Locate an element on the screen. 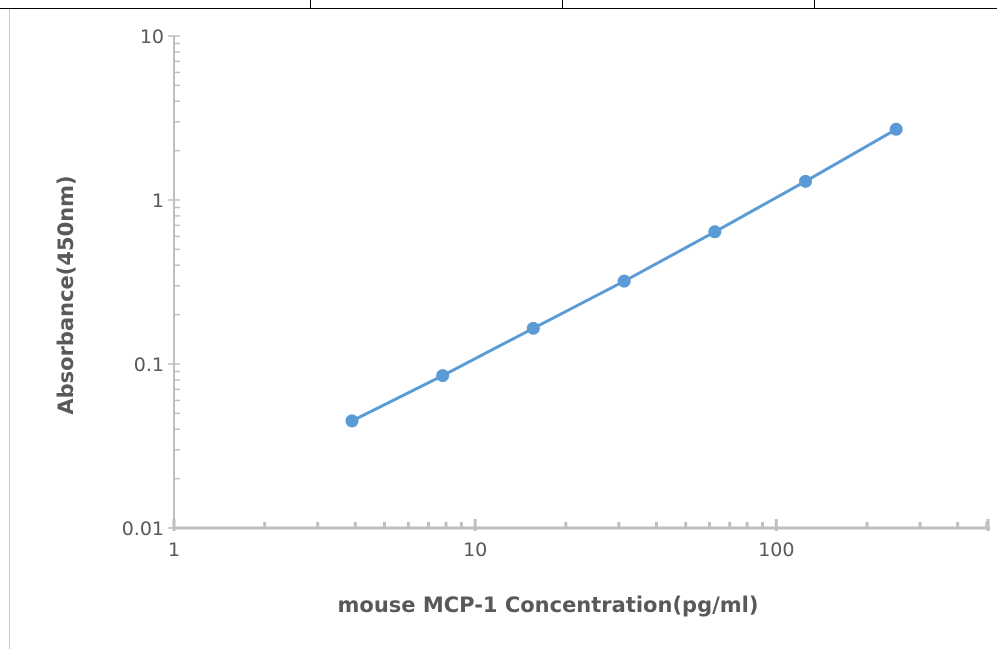 This screenshot has height=649, width=997. x-tick-label: 10 is located at coordinates (475, 550).